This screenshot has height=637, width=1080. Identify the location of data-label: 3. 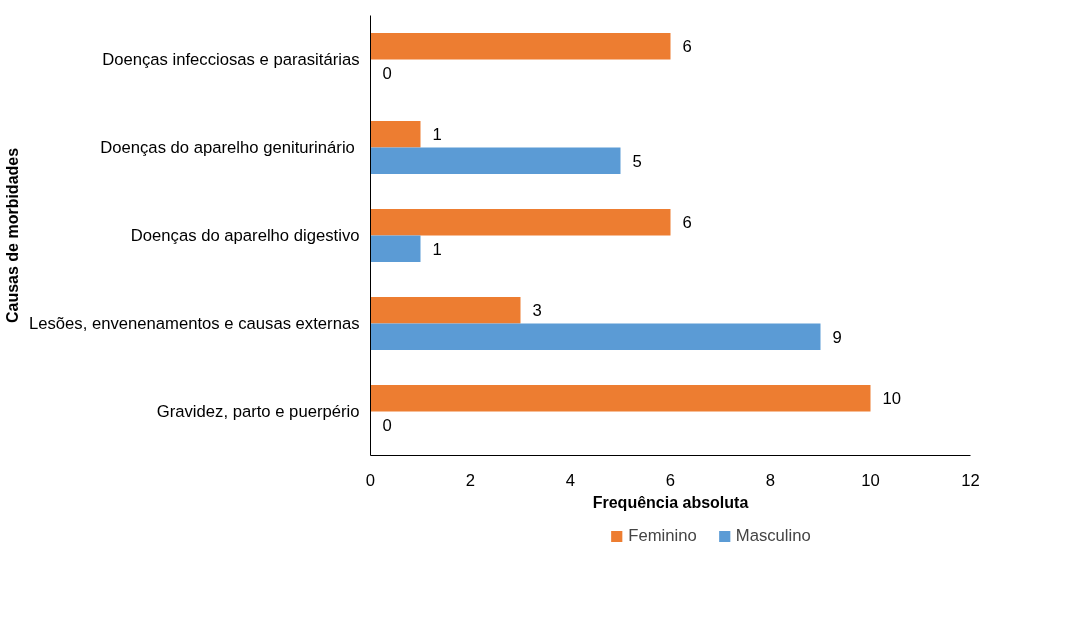
(537, 311).